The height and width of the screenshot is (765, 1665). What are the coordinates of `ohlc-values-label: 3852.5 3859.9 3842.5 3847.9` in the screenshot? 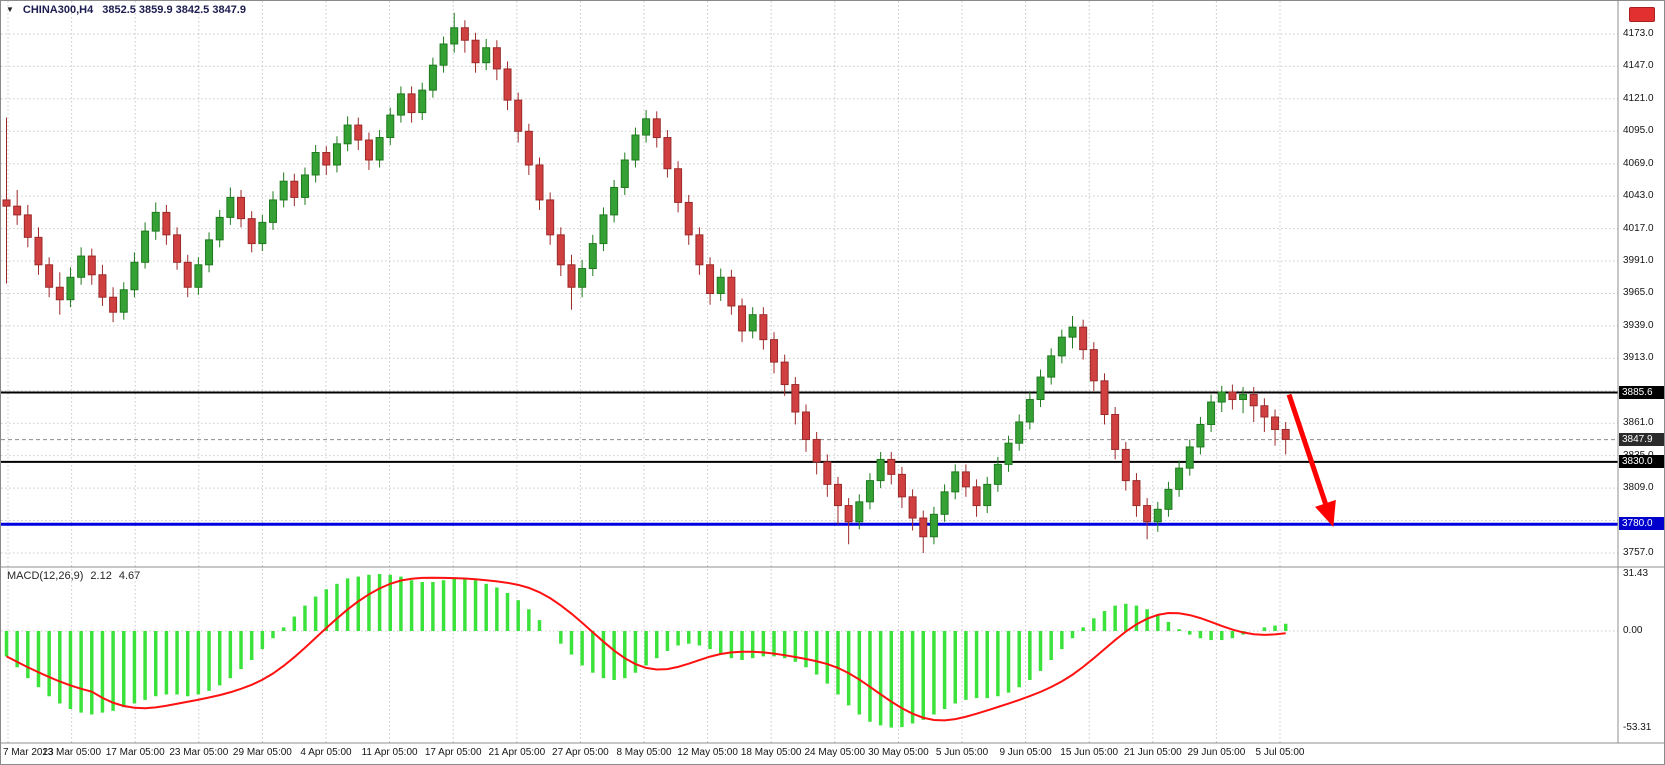 It's located at (174, 10).